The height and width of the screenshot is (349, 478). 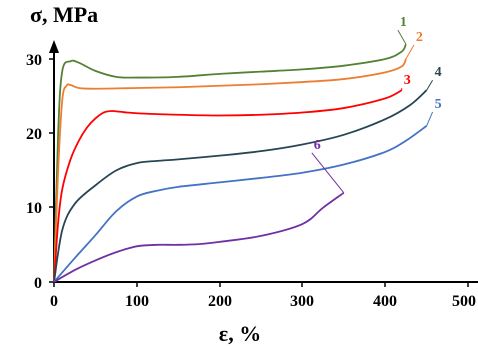 What do you see at coordinates (438, 104) in the screenshot?
I see `series-label-5: 5` at bounding box center [438, 104].